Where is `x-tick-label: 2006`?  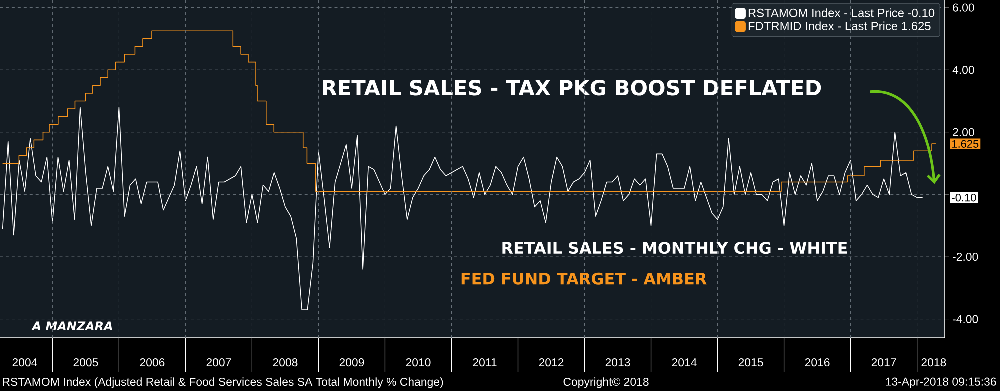 x-tick-label: 2006 is located at coordinates (152, 362).